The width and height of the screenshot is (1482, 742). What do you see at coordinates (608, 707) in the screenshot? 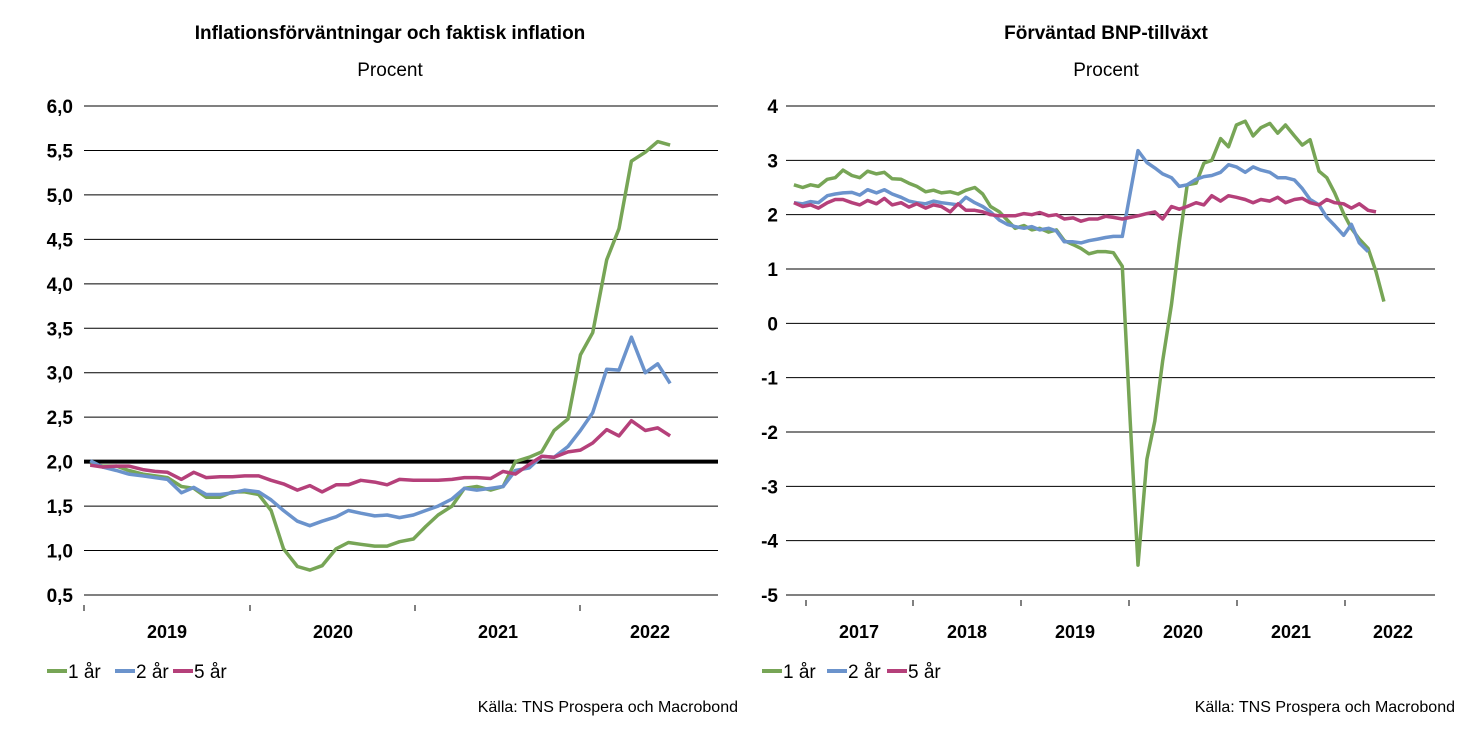
I see `chart-left-source: Källa: TNS Prospera och Macrobond` at bounding box center [608, 707].